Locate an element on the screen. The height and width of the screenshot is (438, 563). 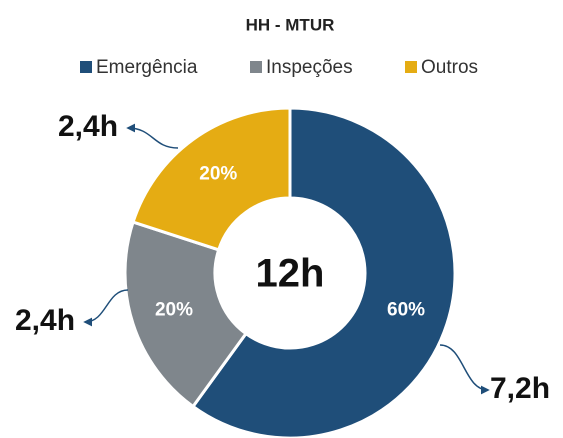
center-label: 12h is located at coordinates (290, 274).